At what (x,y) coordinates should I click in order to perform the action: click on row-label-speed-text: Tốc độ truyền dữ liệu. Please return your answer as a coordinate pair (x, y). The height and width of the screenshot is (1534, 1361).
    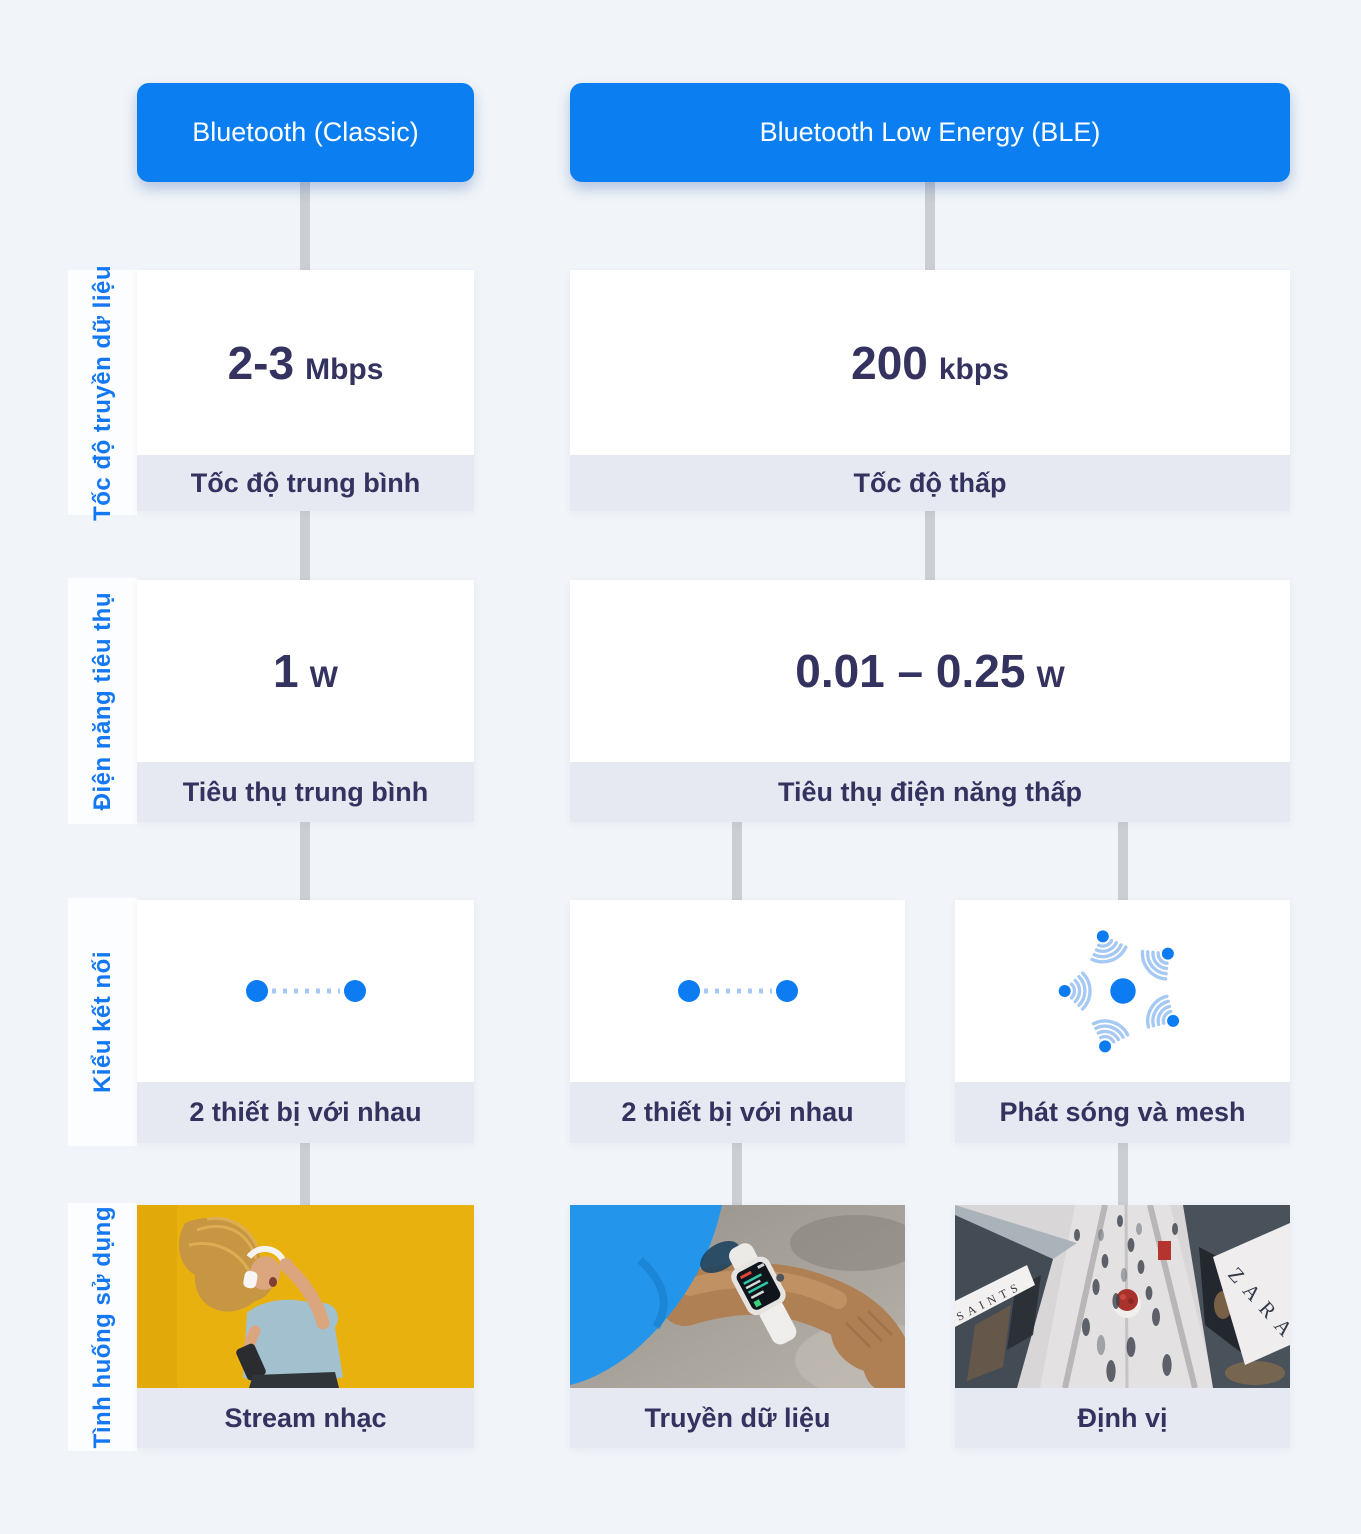
    Looking at the image, I should click on (102, 392).